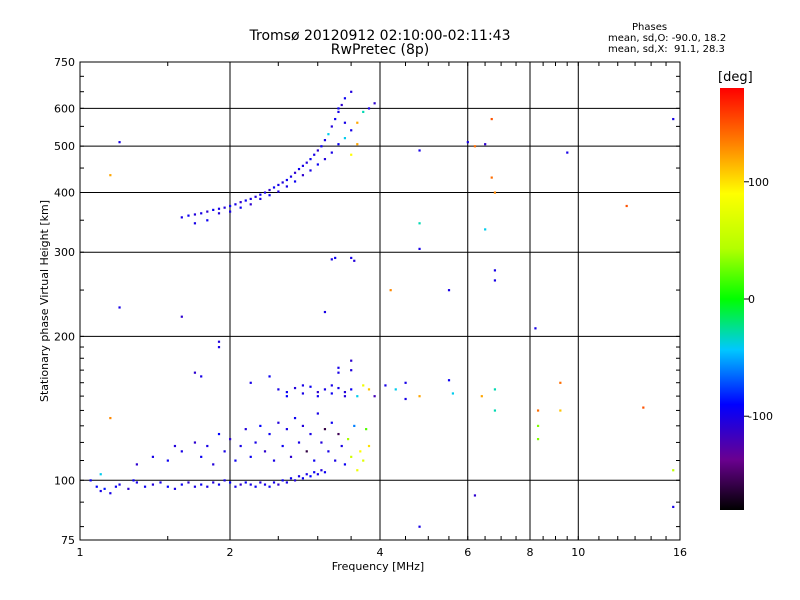 Image resolution: width=800 pixels, height=600 pixels. I want to click on y-tick-label: 600, so click(64, 108).